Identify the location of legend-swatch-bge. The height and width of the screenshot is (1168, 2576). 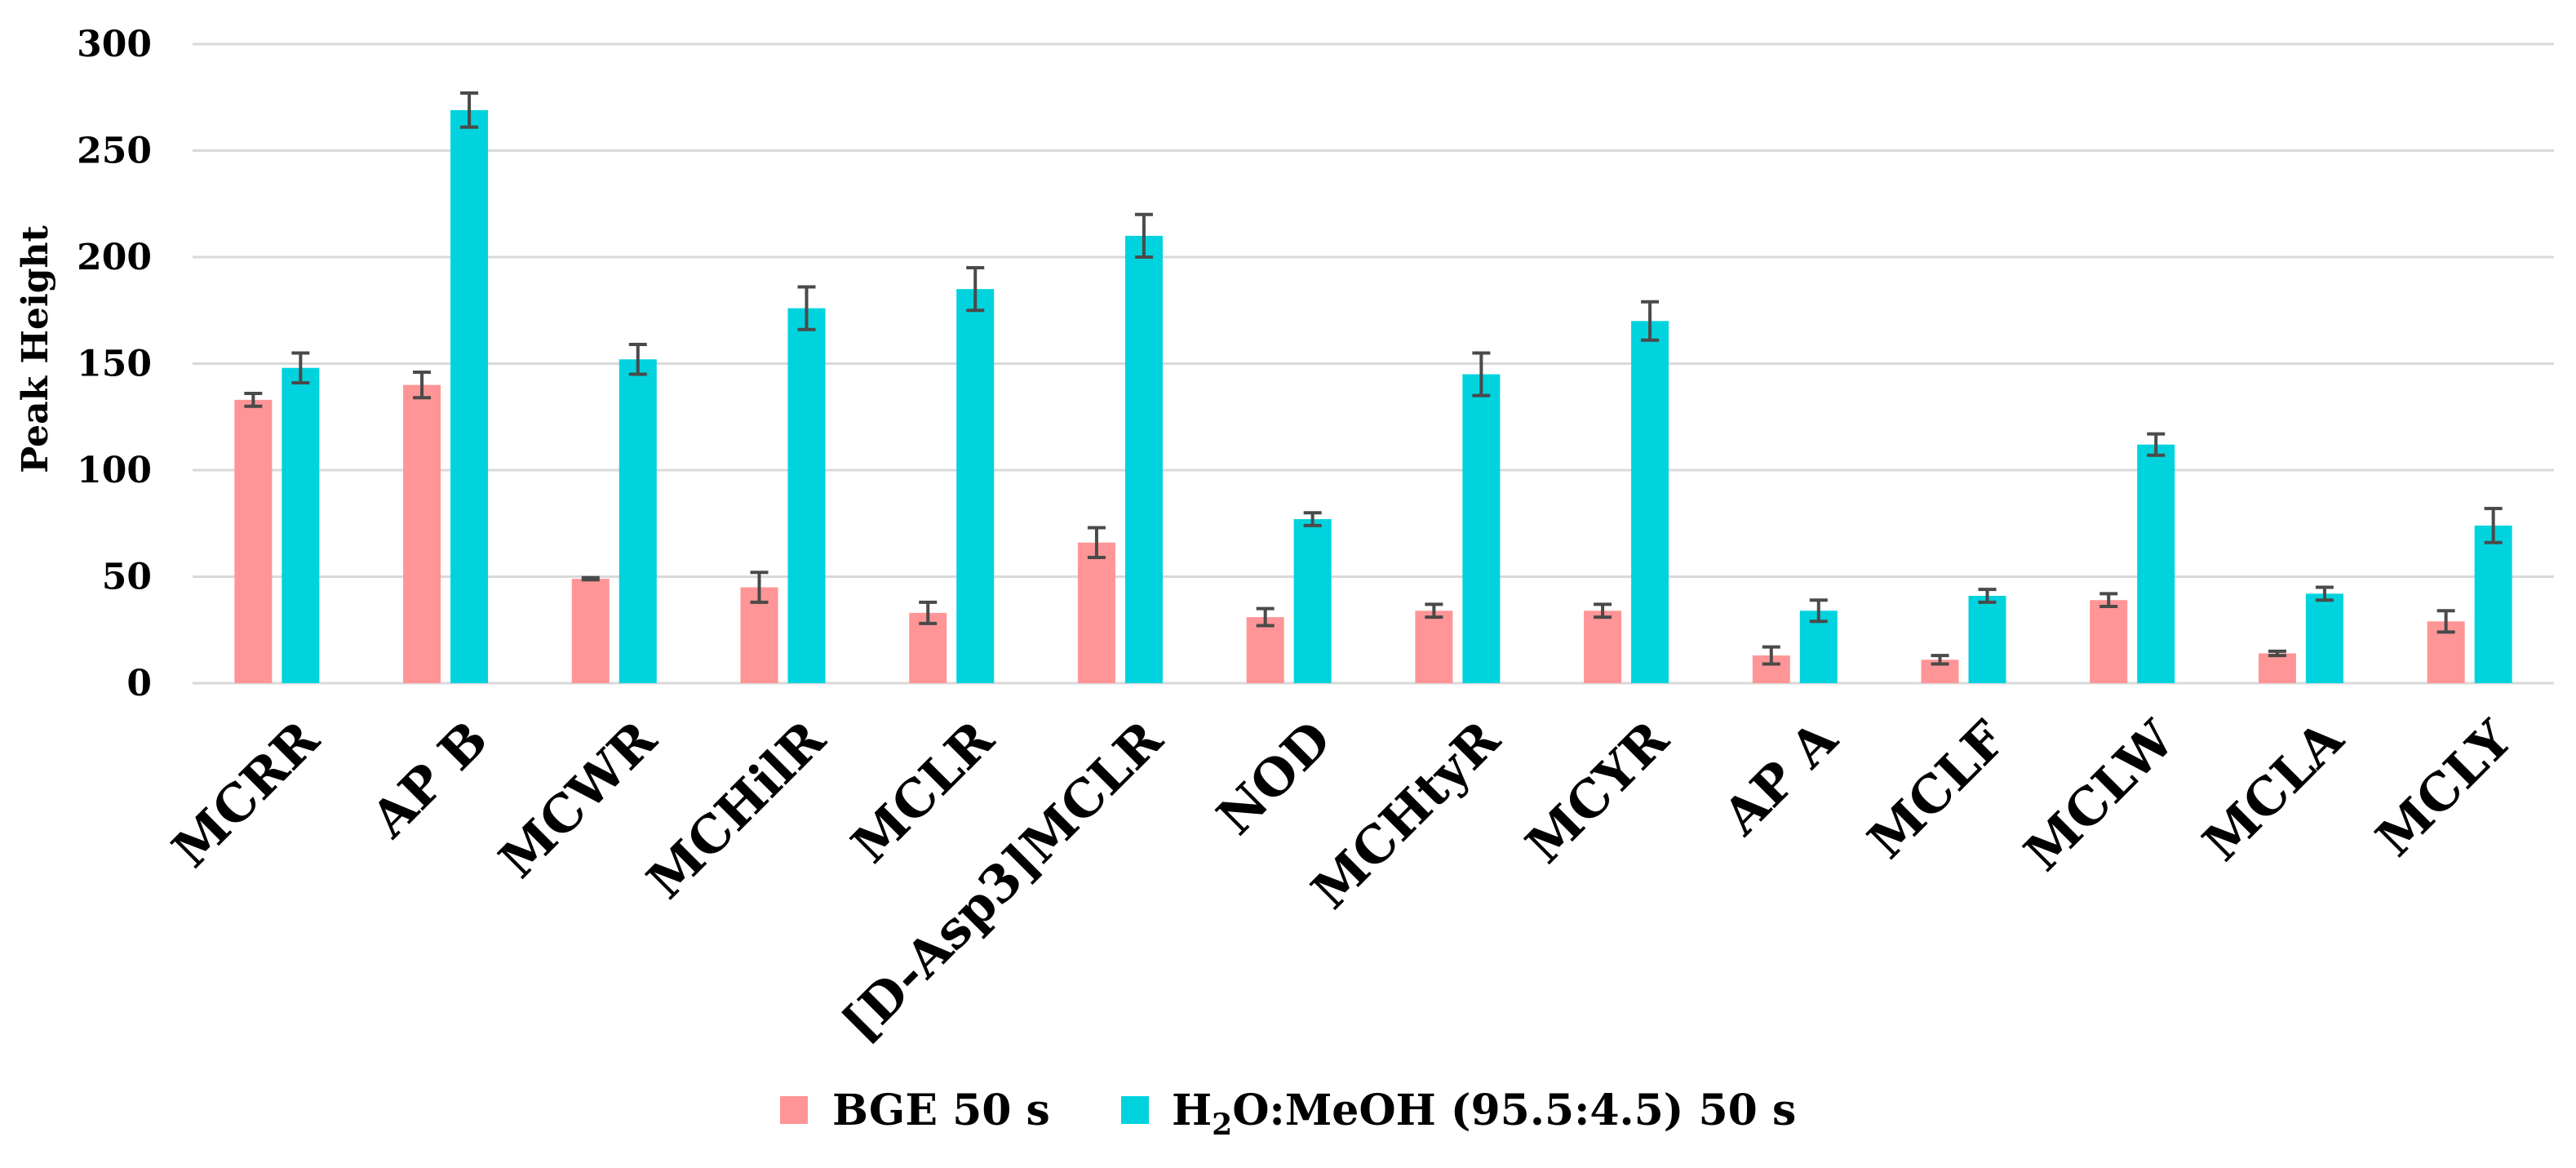
(794, 1110).